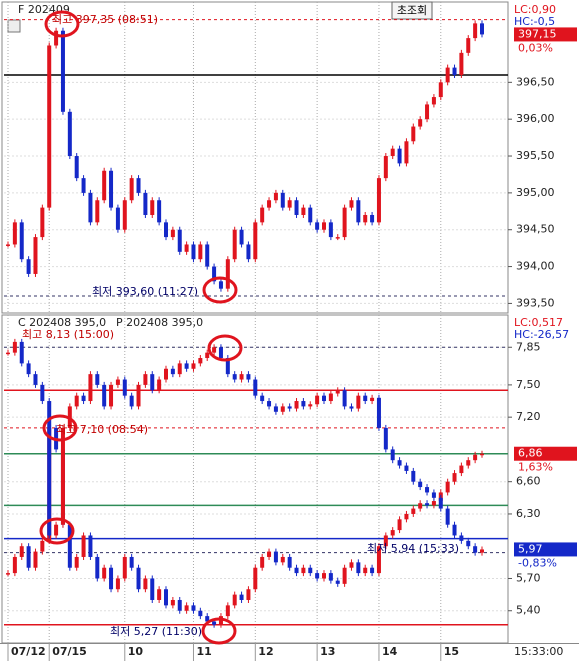 The width and height of the screenshot is (579, 661). What do you see at coordinates (68, 334) in the screenshot?
I see `annotation: 최고 8,13 (15:00)` at bounding box center [68, 334].